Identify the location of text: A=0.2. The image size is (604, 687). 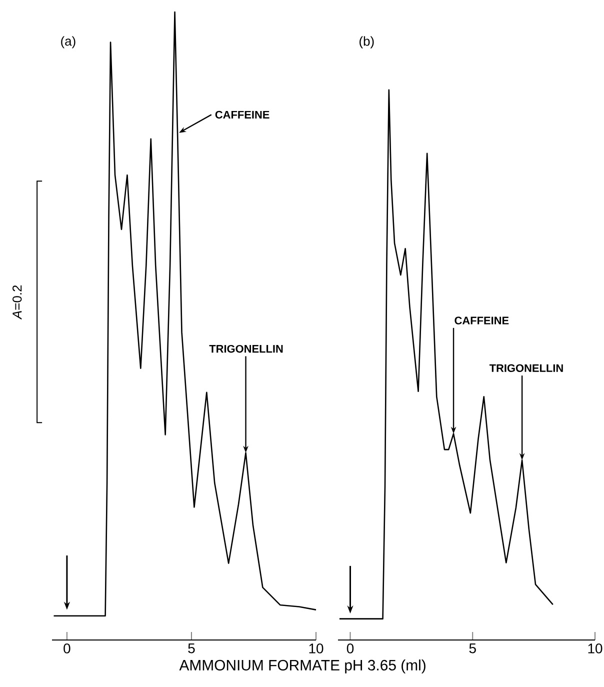
(17, 302).